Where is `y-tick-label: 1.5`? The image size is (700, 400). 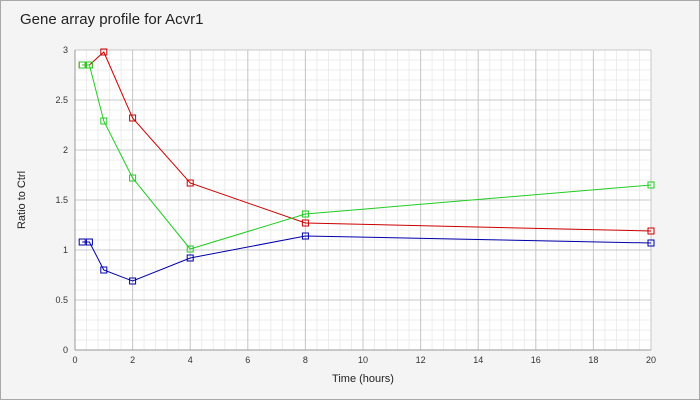
y-tick-label: 1.5 is located at coordinates (61, 200).